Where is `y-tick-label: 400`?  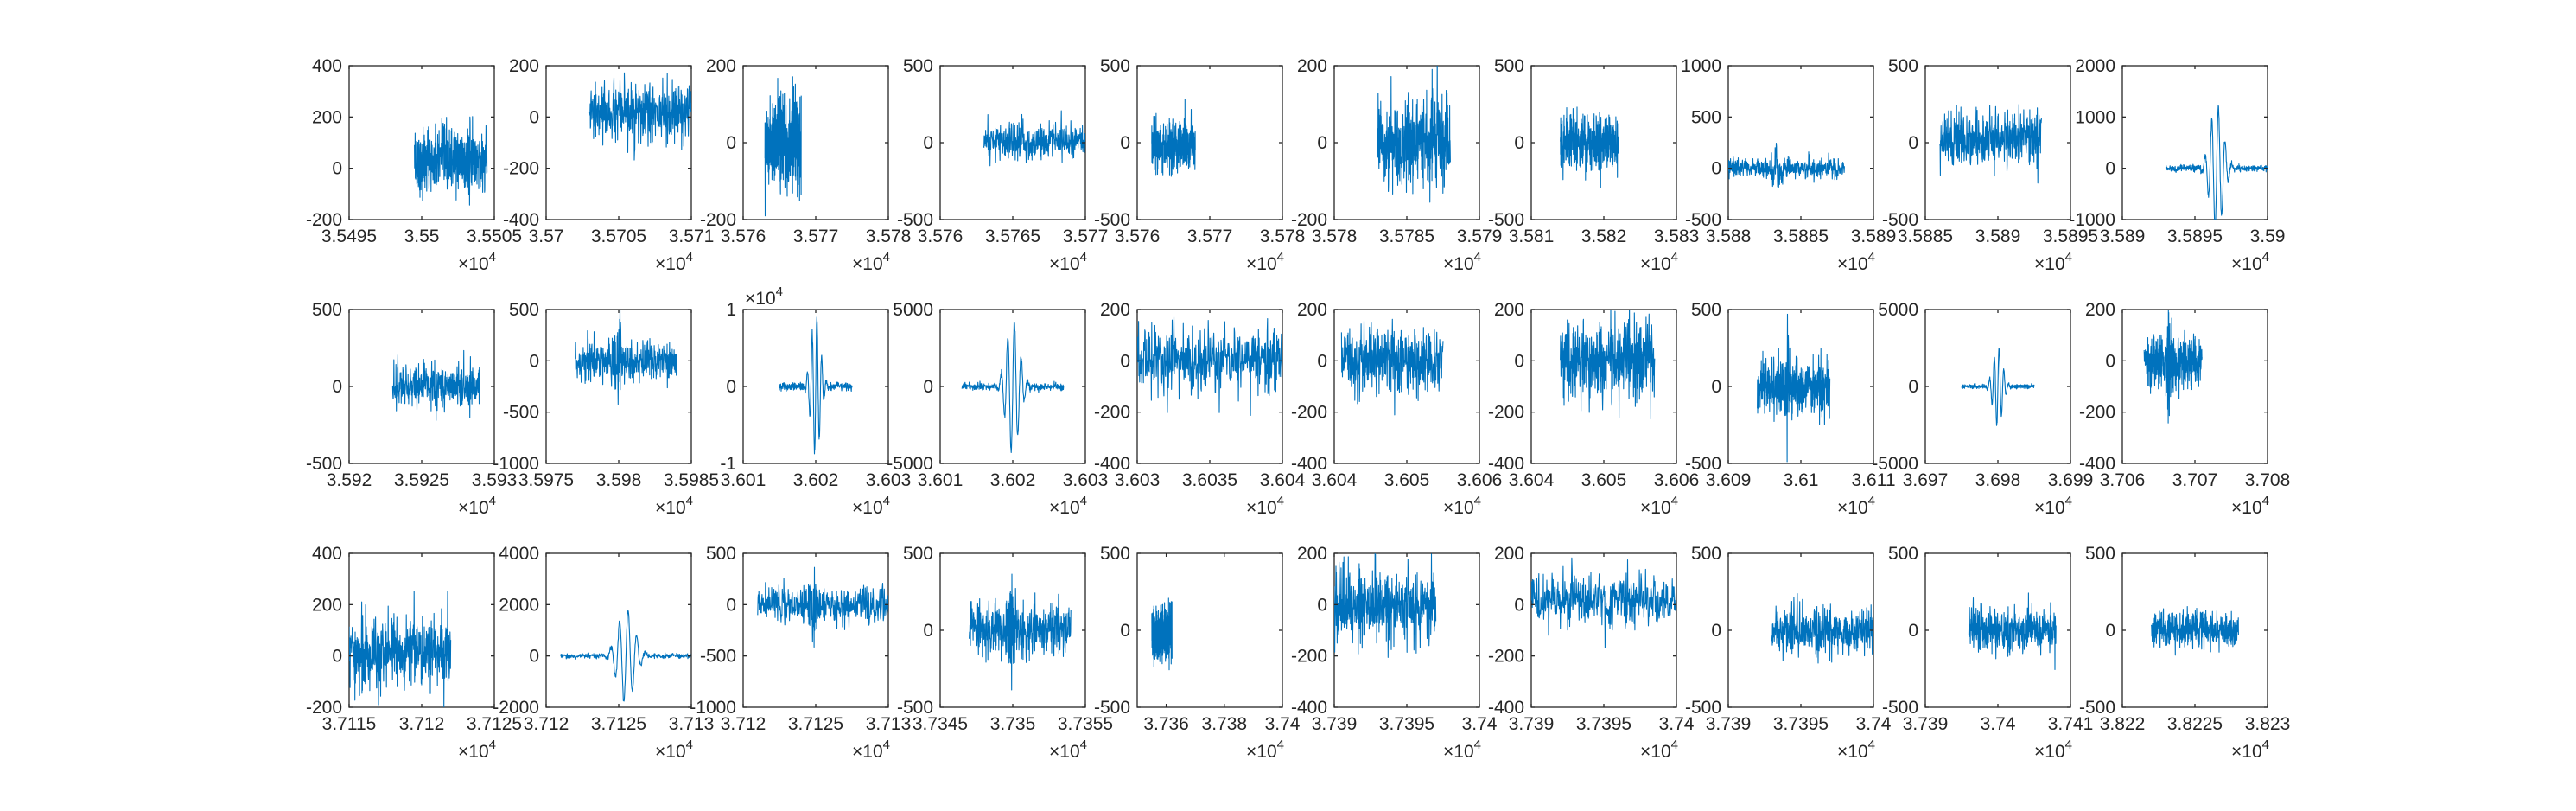
y-tick-label: 400 is located at coordinates (327, 66).